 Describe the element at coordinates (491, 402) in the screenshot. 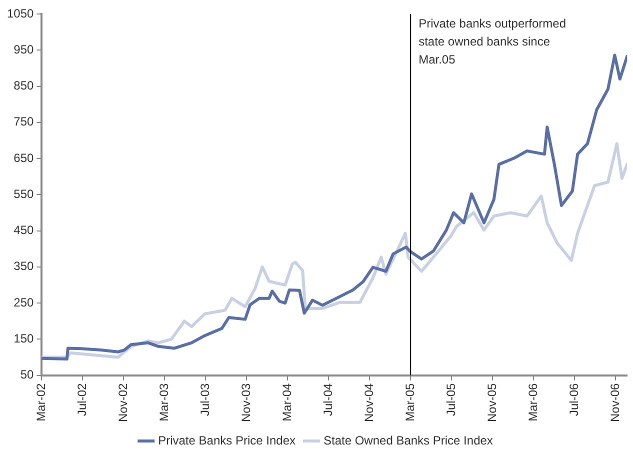

I see `x-tick-label: Nov-05` at that location.